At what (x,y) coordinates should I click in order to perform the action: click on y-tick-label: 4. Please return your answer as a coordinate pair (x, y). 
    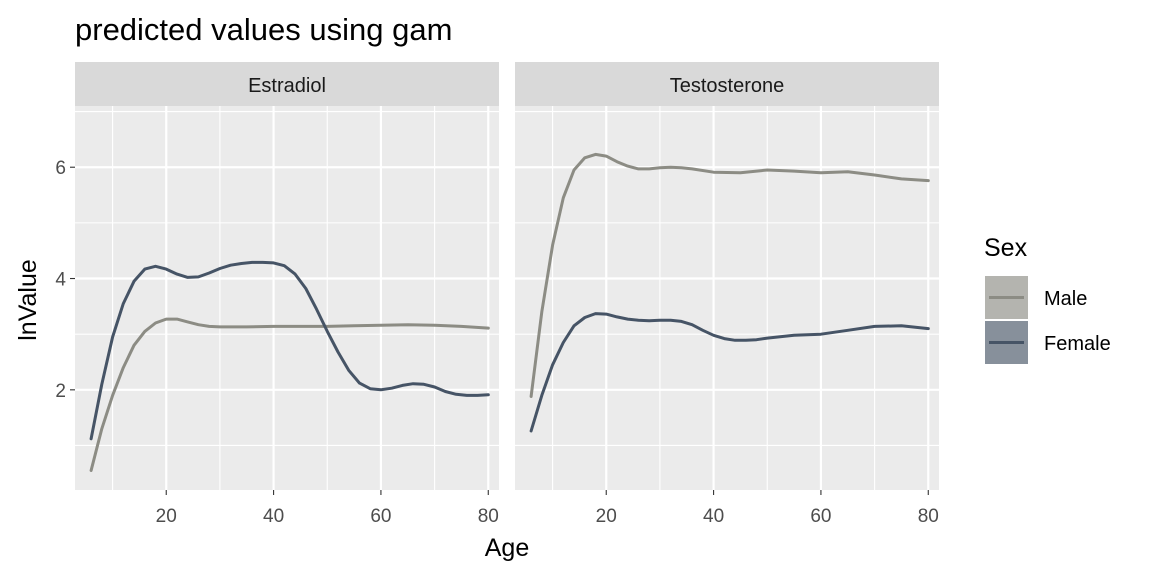
    Looking at the image, I should click on (60, 280).